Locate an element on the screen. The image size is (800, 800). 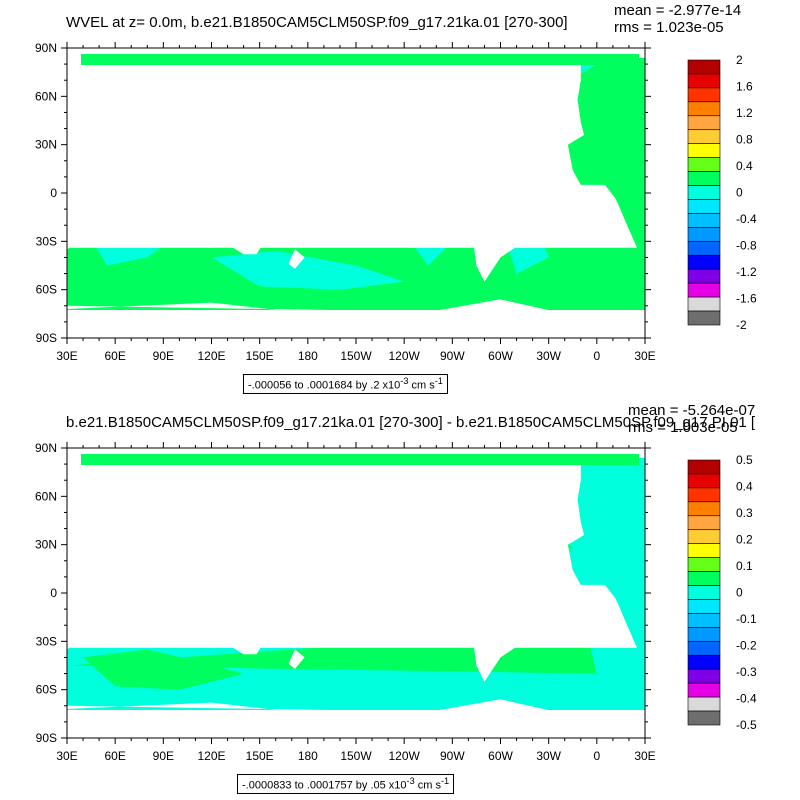
mean-stat: mean = -2.977e-14 is located at coordinates (678, 10).